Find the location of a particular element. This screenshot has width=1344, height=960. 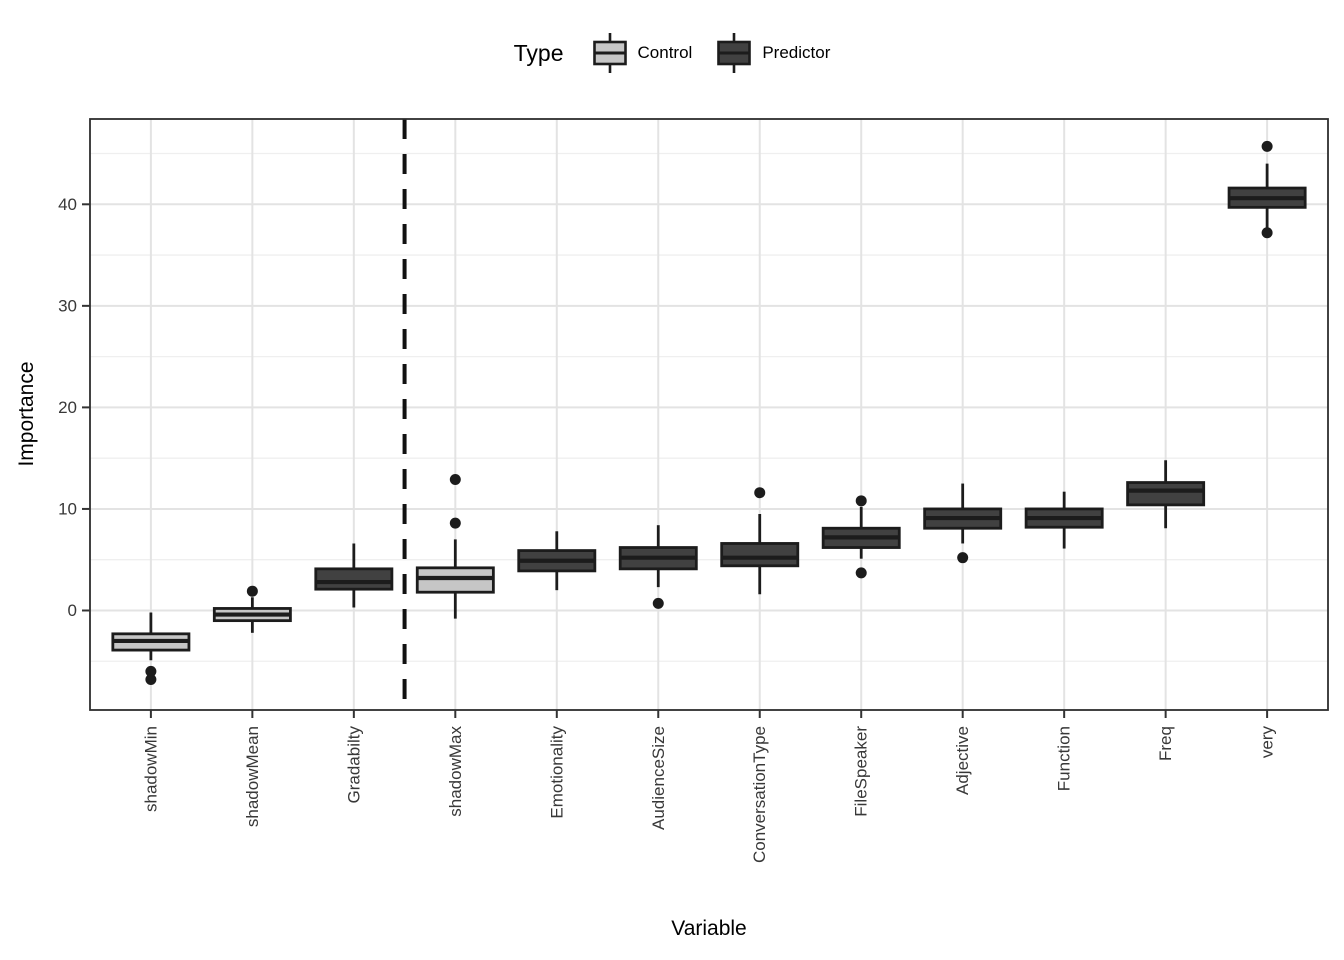

legend-title: Type is located at coordinates (538, 52).